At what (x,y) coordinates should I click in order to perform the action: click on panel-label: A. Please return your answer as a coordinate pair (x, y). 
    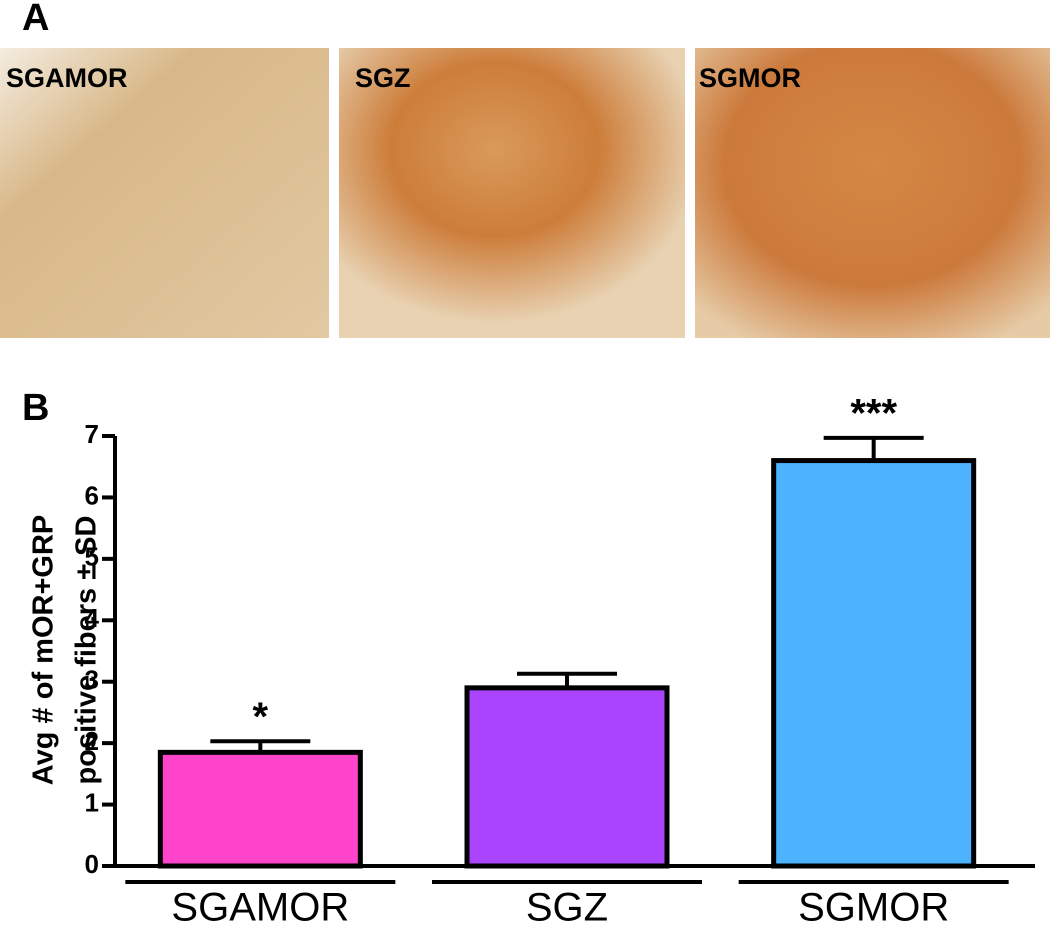
    Looking at the image, I should click on (35, 19).